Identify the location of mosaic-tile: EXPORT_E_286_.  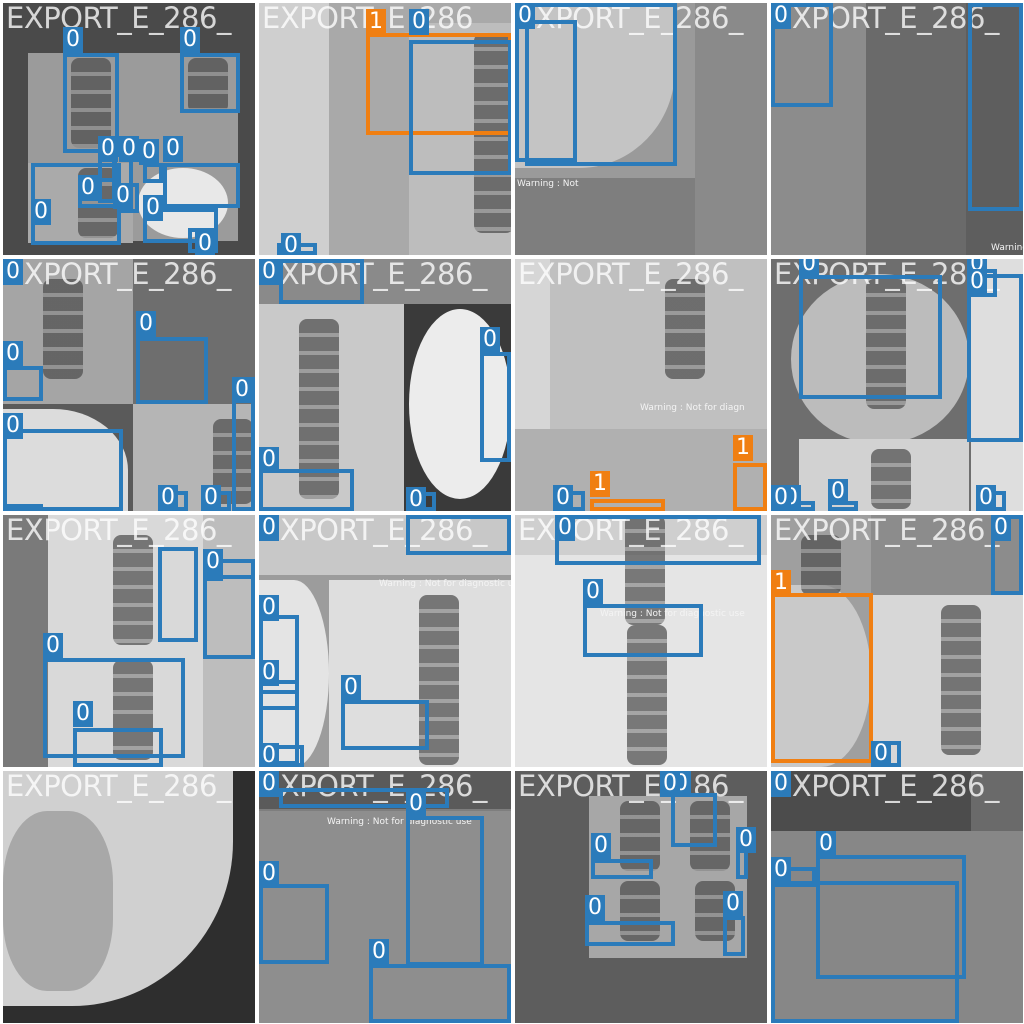
(129, 897).